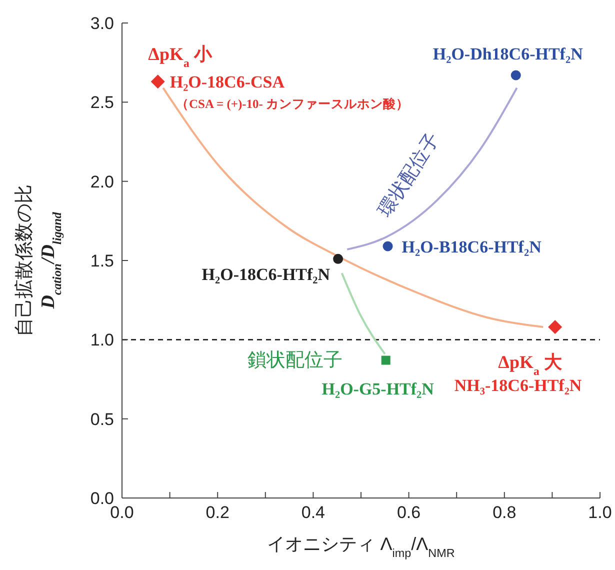  I want to click on annotation: 環状配位子, so click(409, 175).